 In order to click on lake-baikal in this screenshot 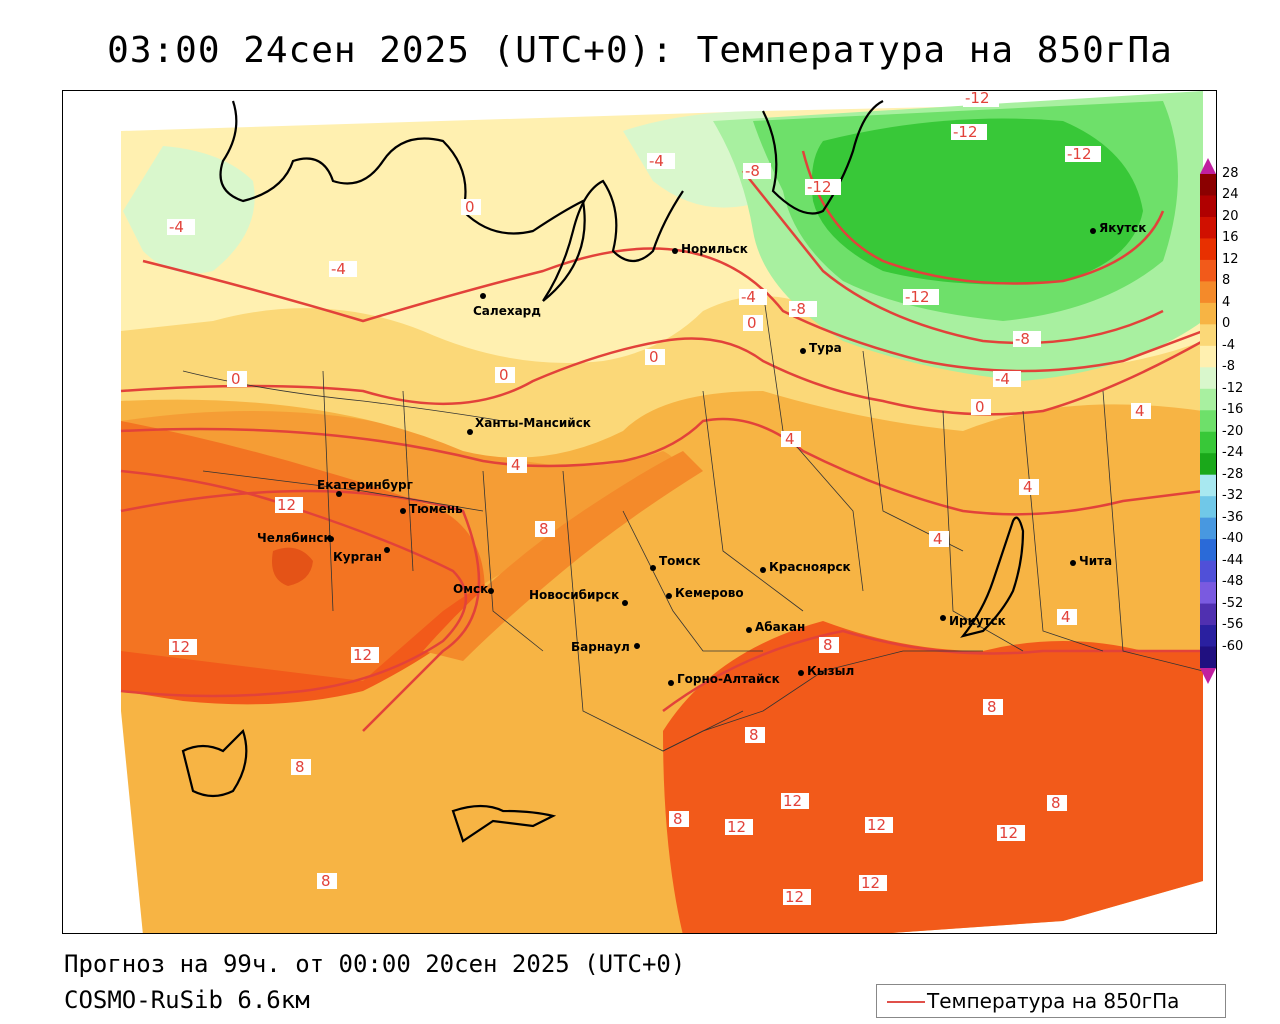, I will do `click(992, 577)`.